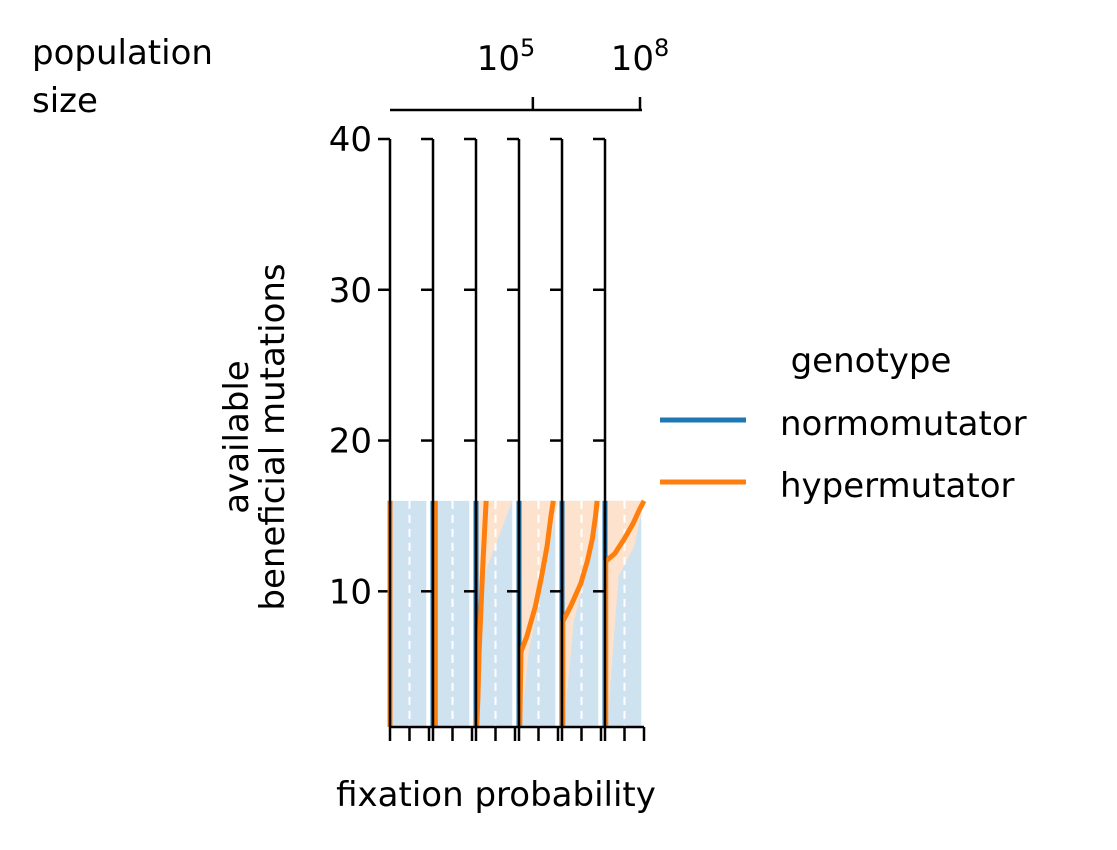 This screenshot has height=850, width=1117. I want to click on x-axis-label: fixation probability, so click(496, 795).